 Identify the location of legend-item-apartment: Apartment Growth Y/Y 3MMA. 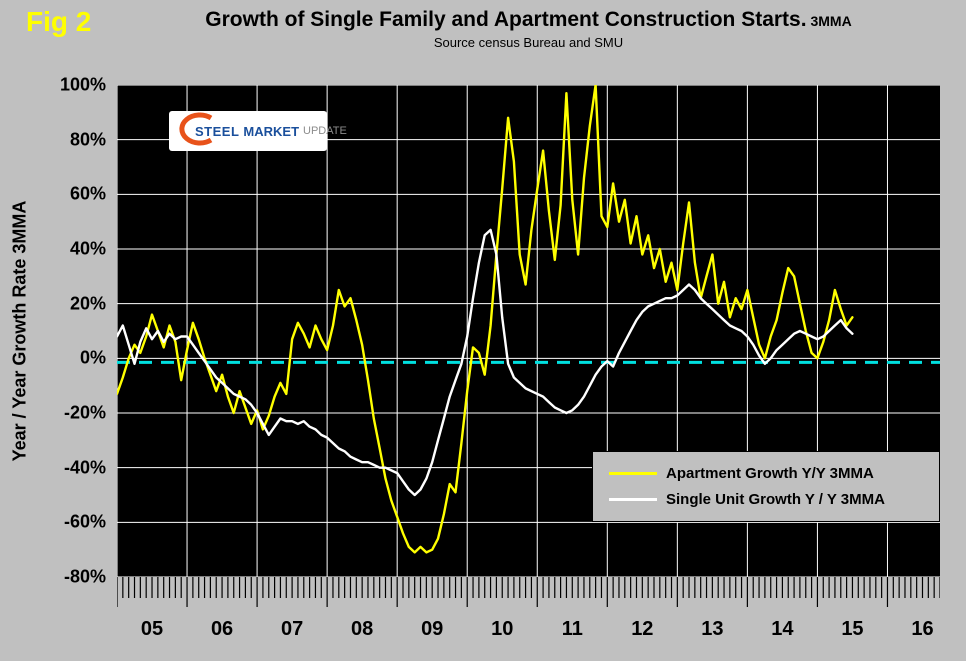
(774, 473).